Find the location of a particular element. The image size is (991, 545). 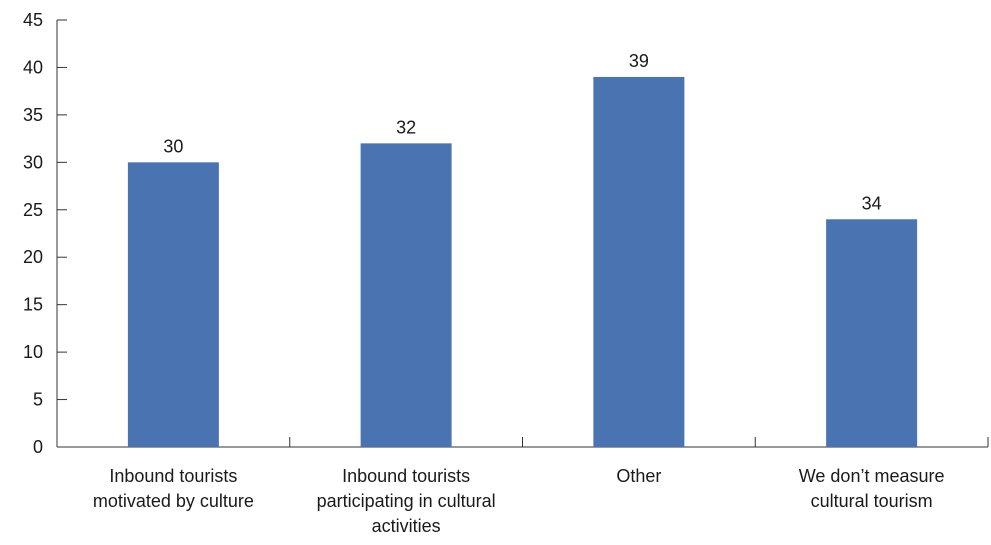

category-label-line: participating in cultural is located at coordinates (406, 501).